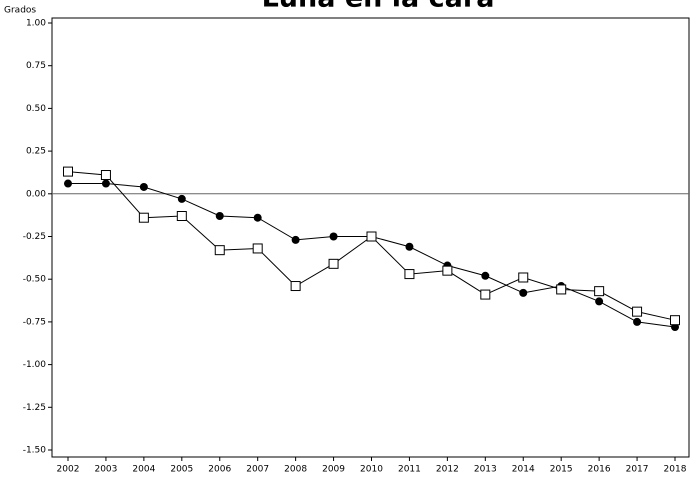 The width and height of the screenshot is (691, 479). Describe the element at coordinates (34, 322) in the screenshot. I see `y-tick-label: -0.75` at that location.